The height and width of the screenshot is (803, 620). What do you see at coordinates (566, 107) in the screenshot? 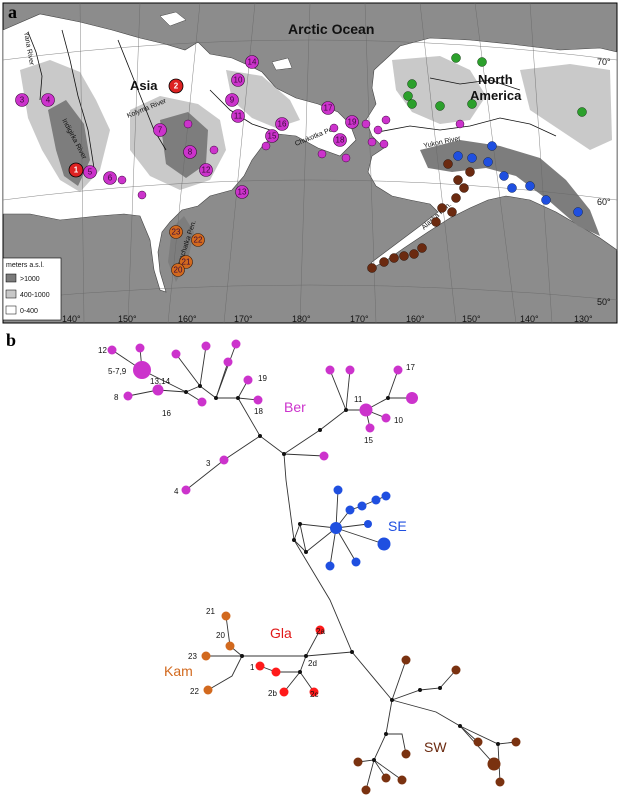
I see `canada-highland` at bounding box center [566, 107].